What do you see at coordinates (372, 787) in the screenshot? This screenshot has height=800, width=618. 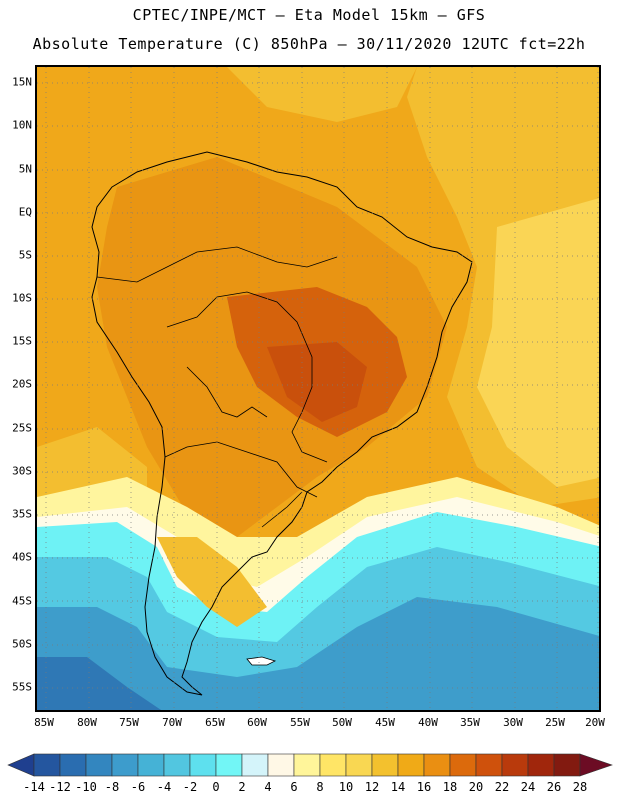 I see `colorbar-label: 12` at bounding box center [372, 787].